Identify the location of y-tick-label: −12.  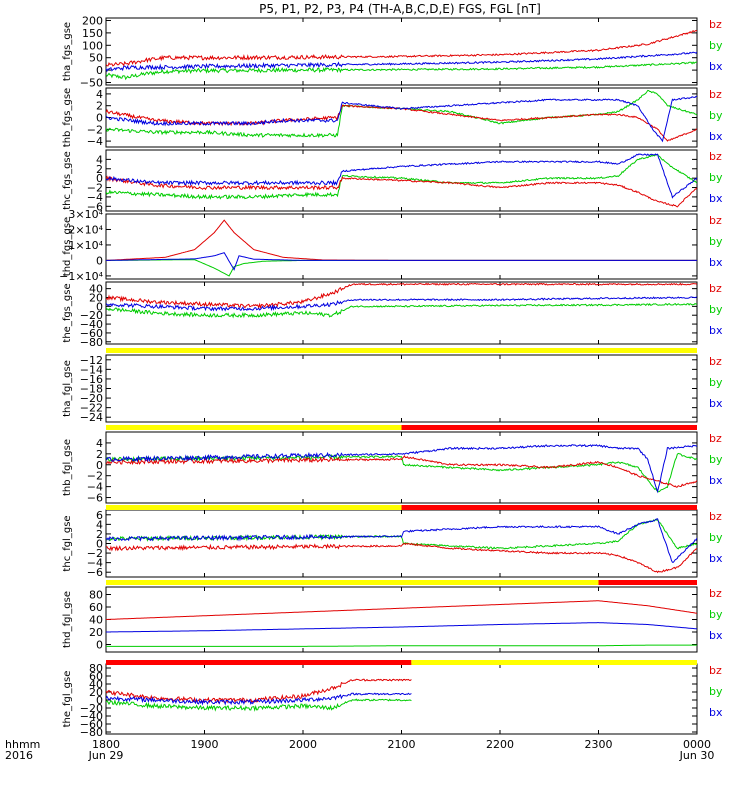
(91, 360).